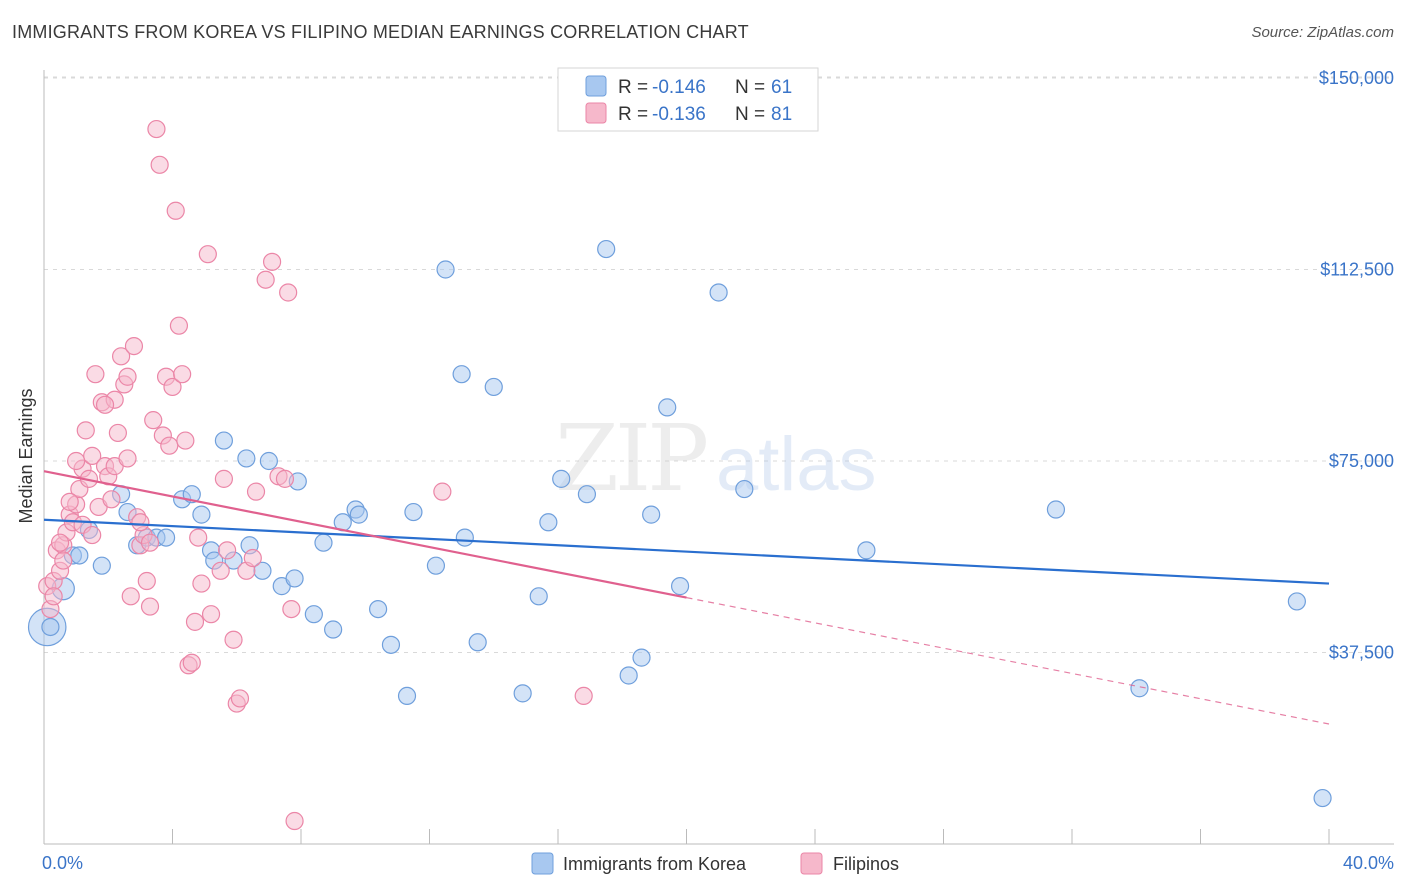  What do you see at coordinates (1361, 653) in the screenshot?
I see `y-tick-label-0: $37,500` at bounding box center [1361, 653].